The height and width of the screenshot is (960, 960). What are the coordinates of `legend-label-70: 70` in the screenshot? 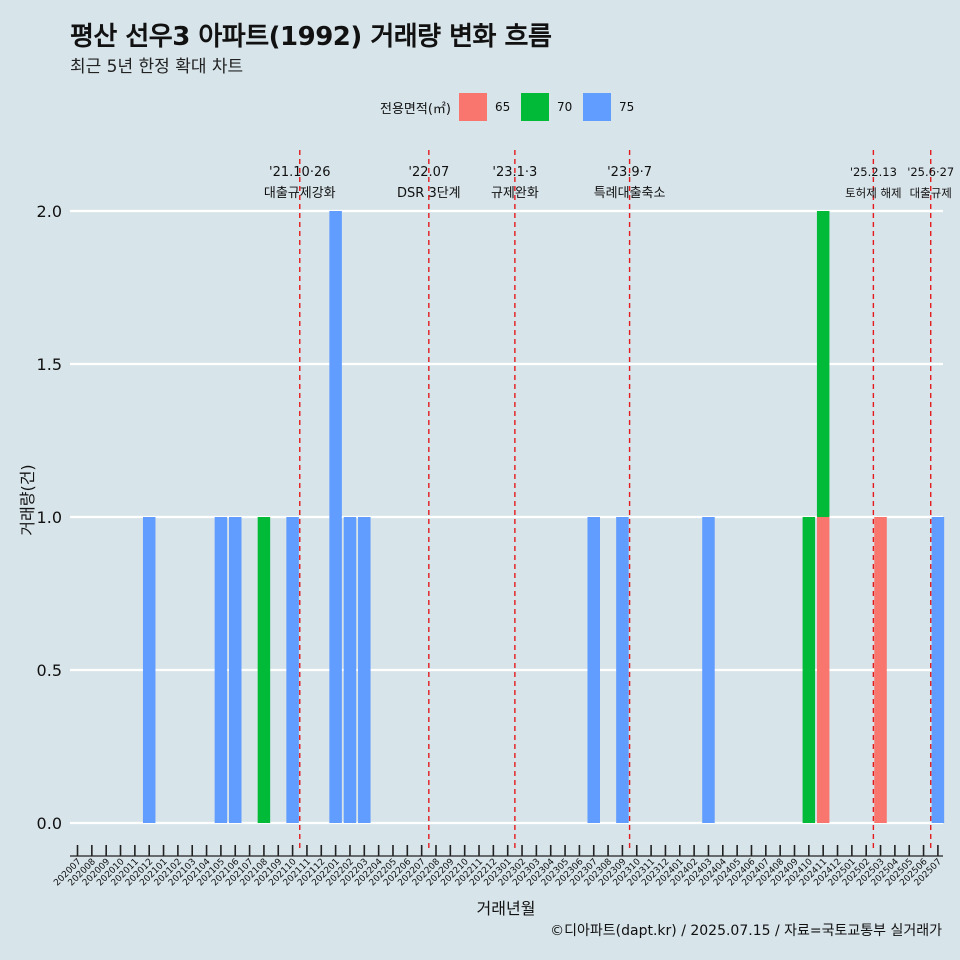 It's located at (564, 107).